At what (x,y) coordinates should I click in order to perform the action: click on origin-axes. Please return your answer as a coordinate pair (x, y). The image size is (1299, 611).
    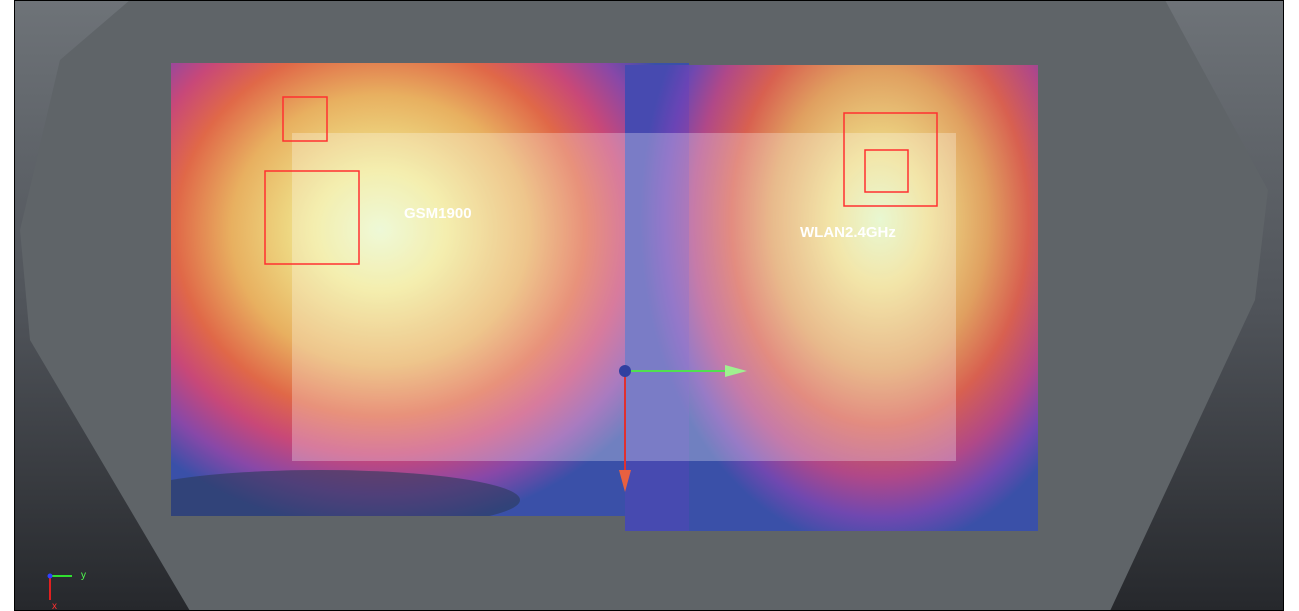
    Looking at the image, I should click on (683, 428).